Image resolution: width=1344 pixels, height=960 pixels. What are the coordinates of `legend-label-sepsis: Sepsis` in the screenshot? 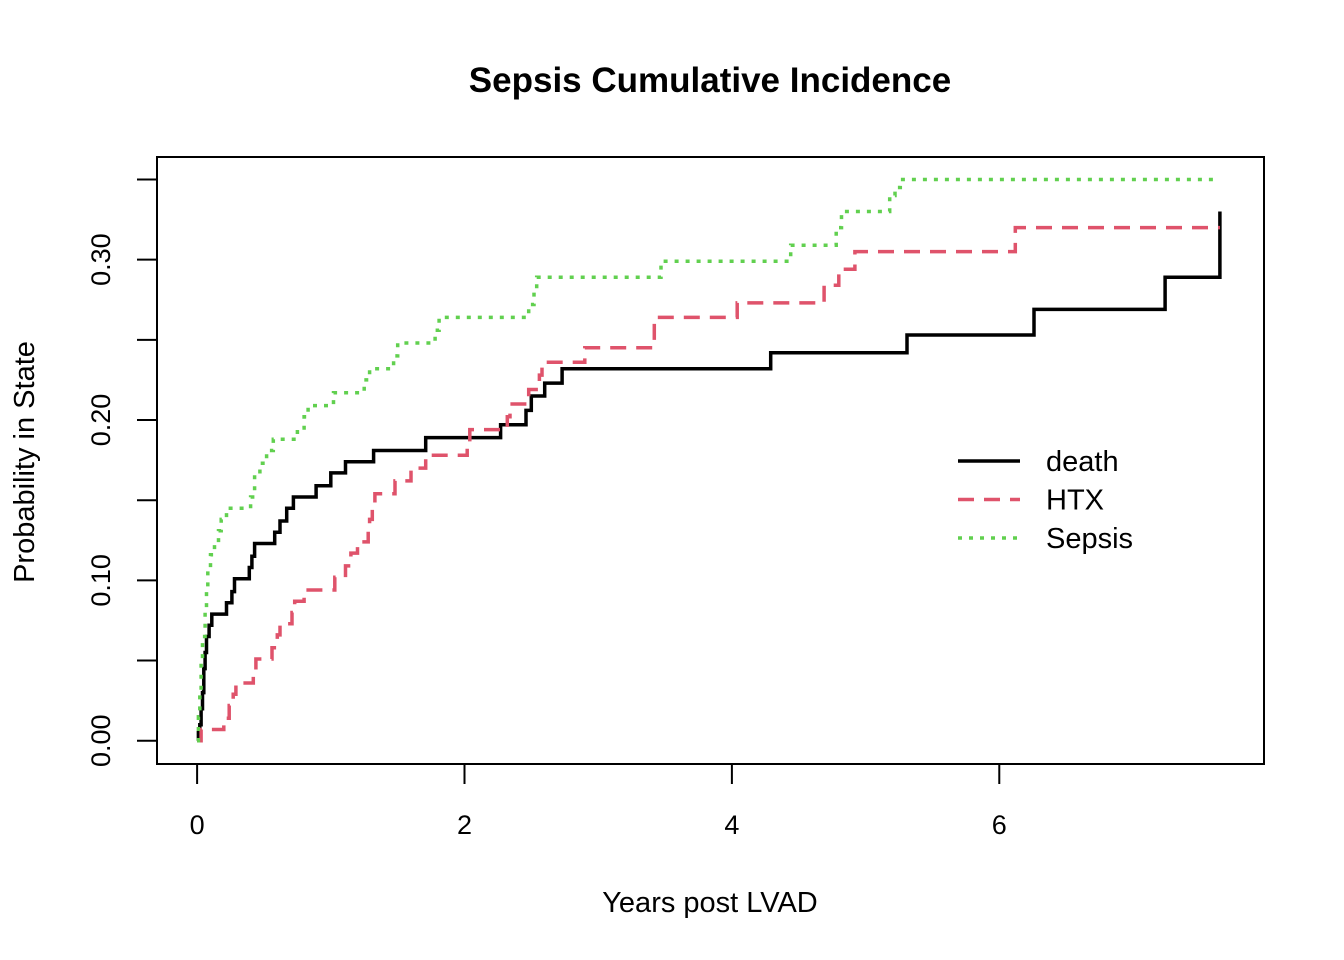 It's located at (1089, 539).